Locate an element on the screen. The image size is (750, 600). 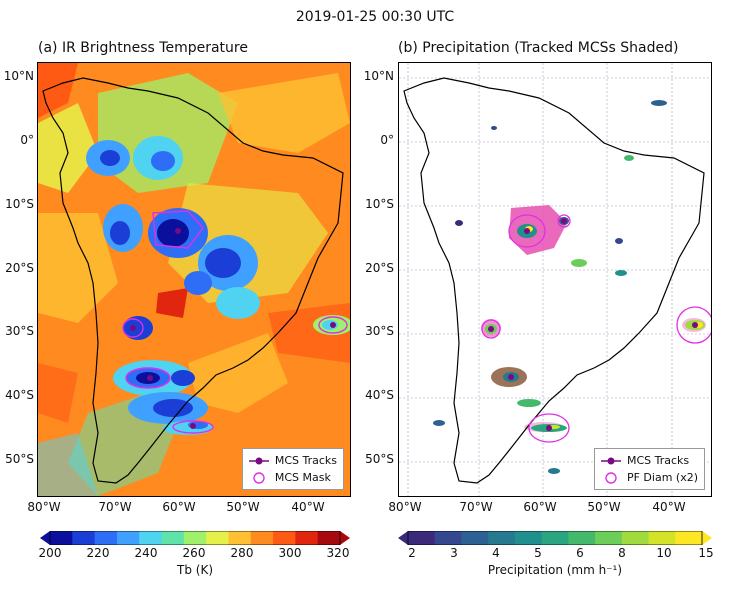
precip-colorbar-tick: 10 is located at coordinates (664, 553).